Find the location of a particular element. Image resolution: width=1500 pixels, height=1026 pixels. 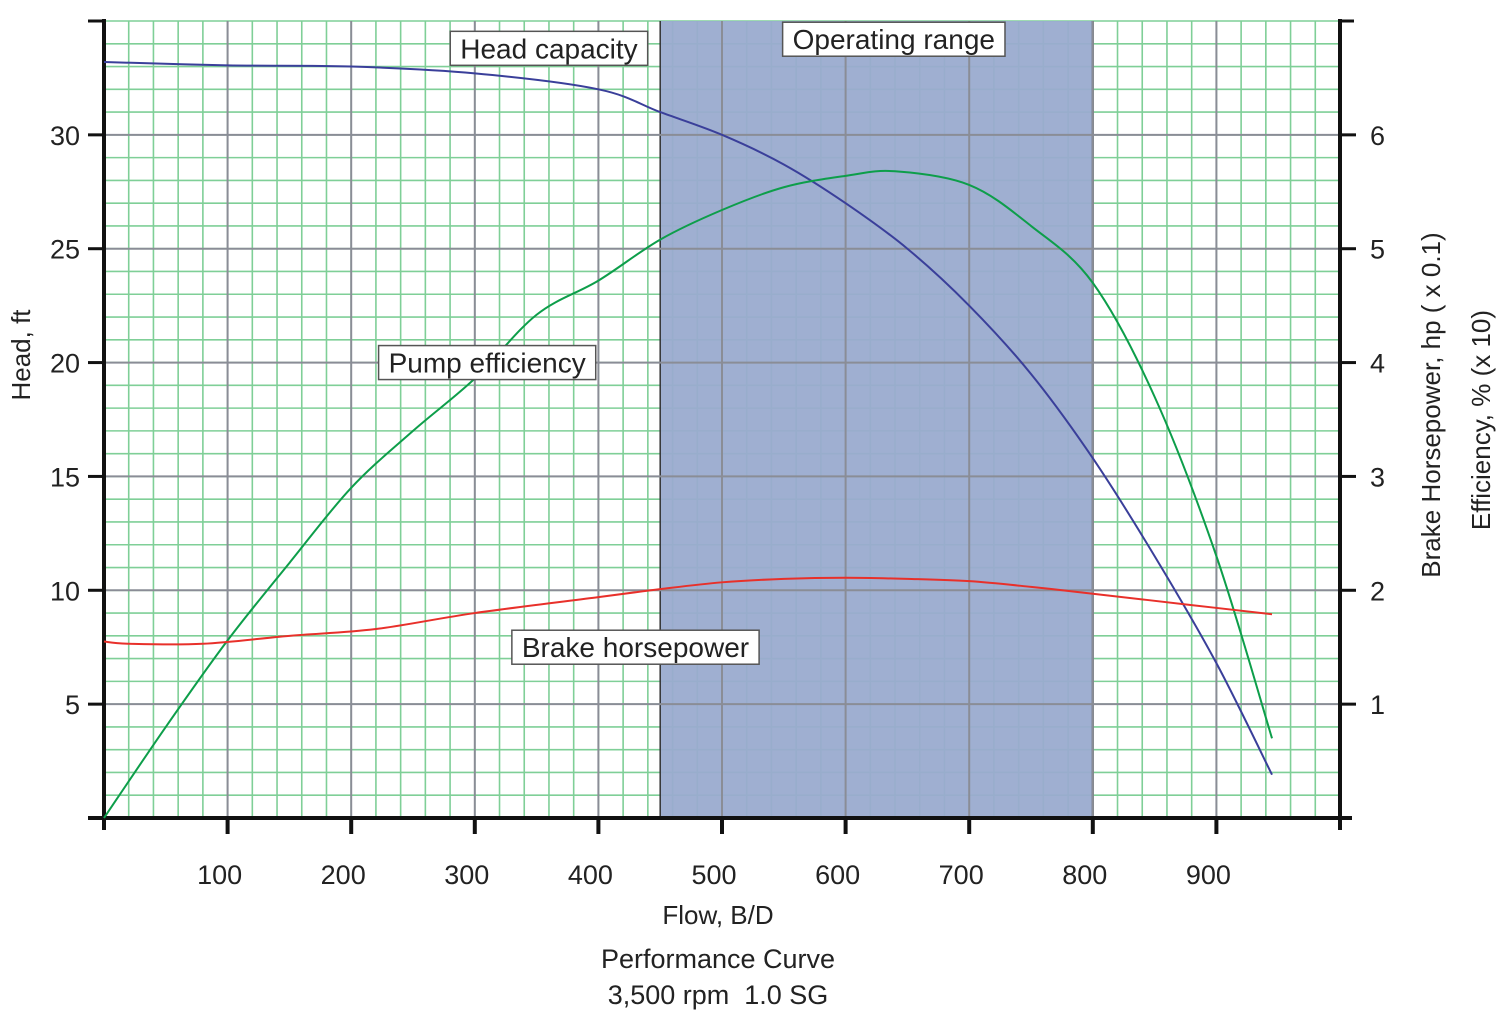

x-tick-label: 300 is located at coordinates (466, 875).